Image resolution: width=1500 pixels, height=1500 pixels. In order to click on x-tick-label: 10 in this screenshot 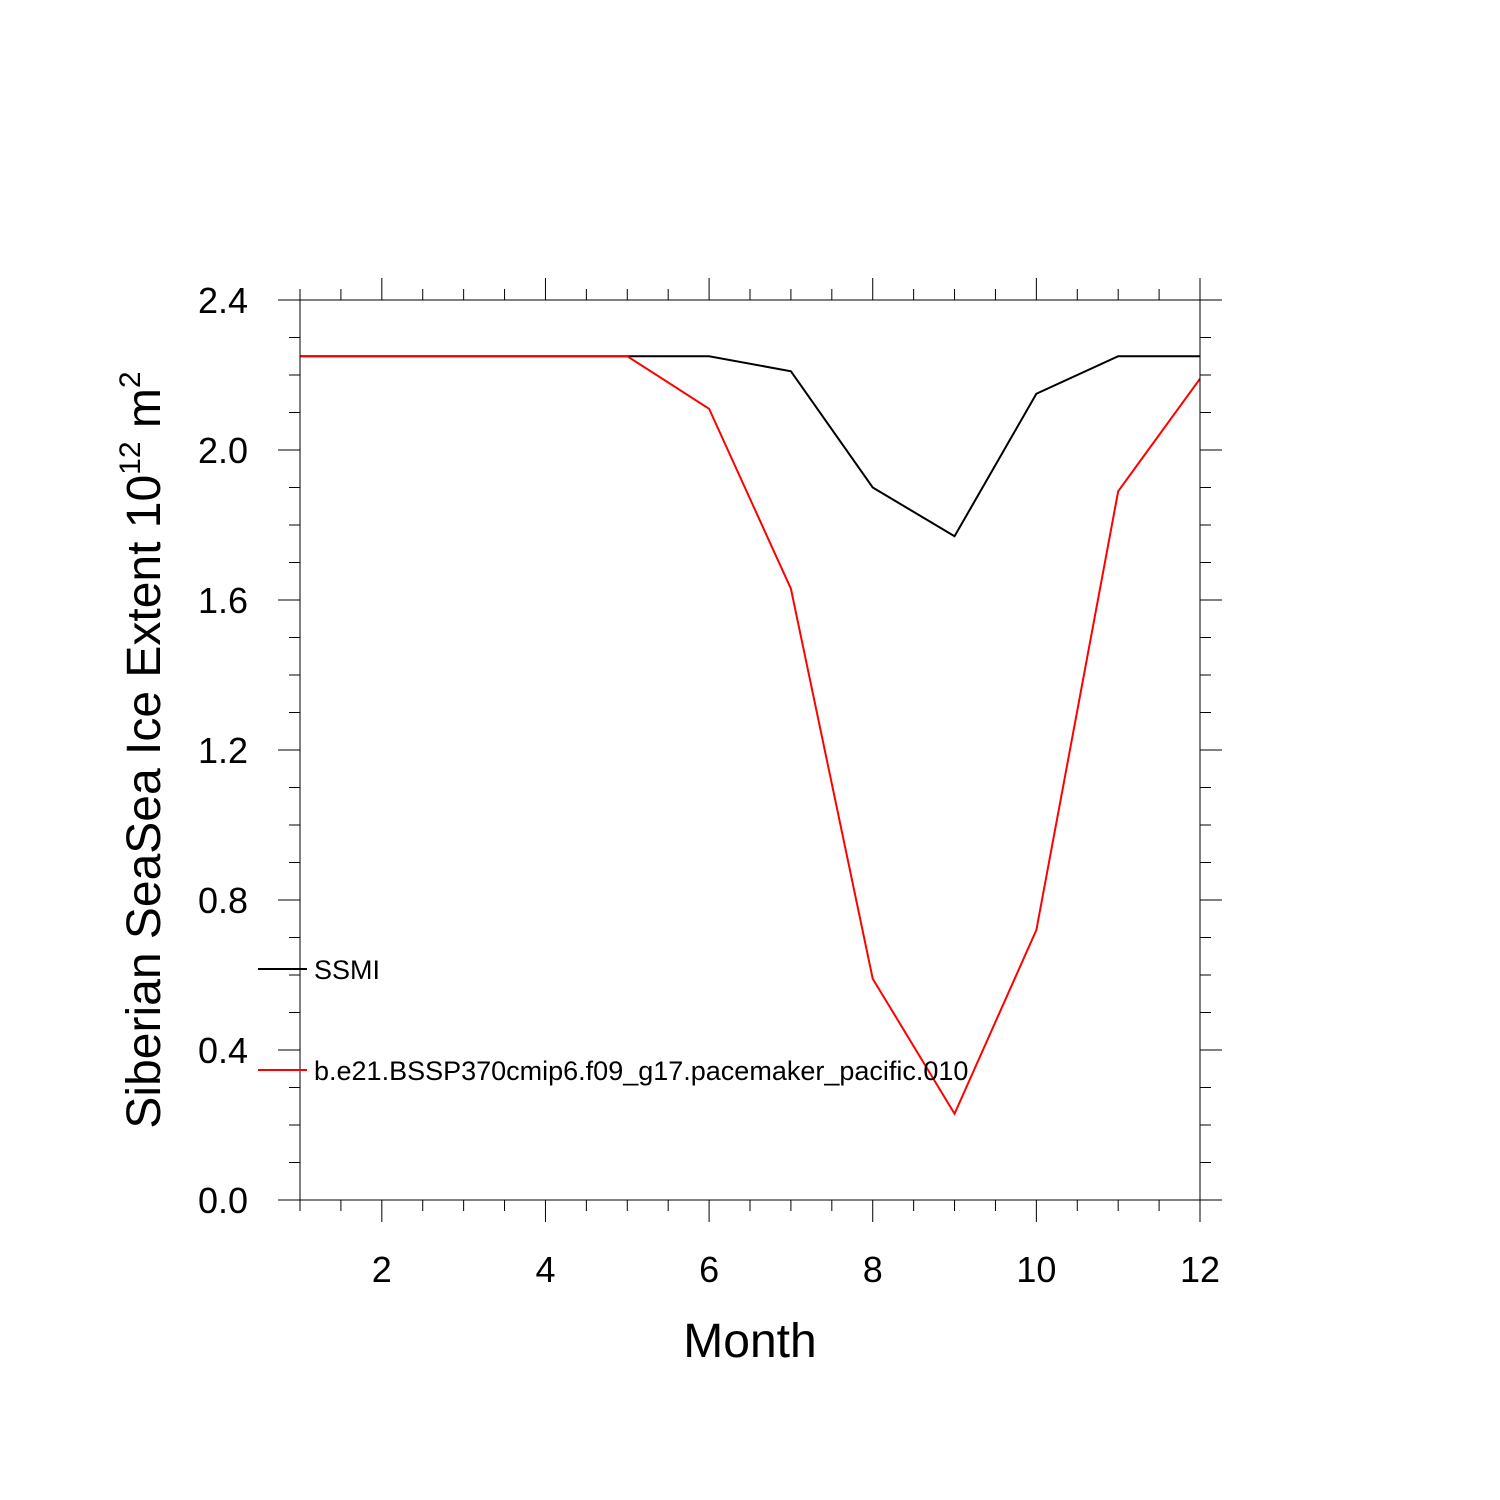, I will do `click(1036, 1269)`.